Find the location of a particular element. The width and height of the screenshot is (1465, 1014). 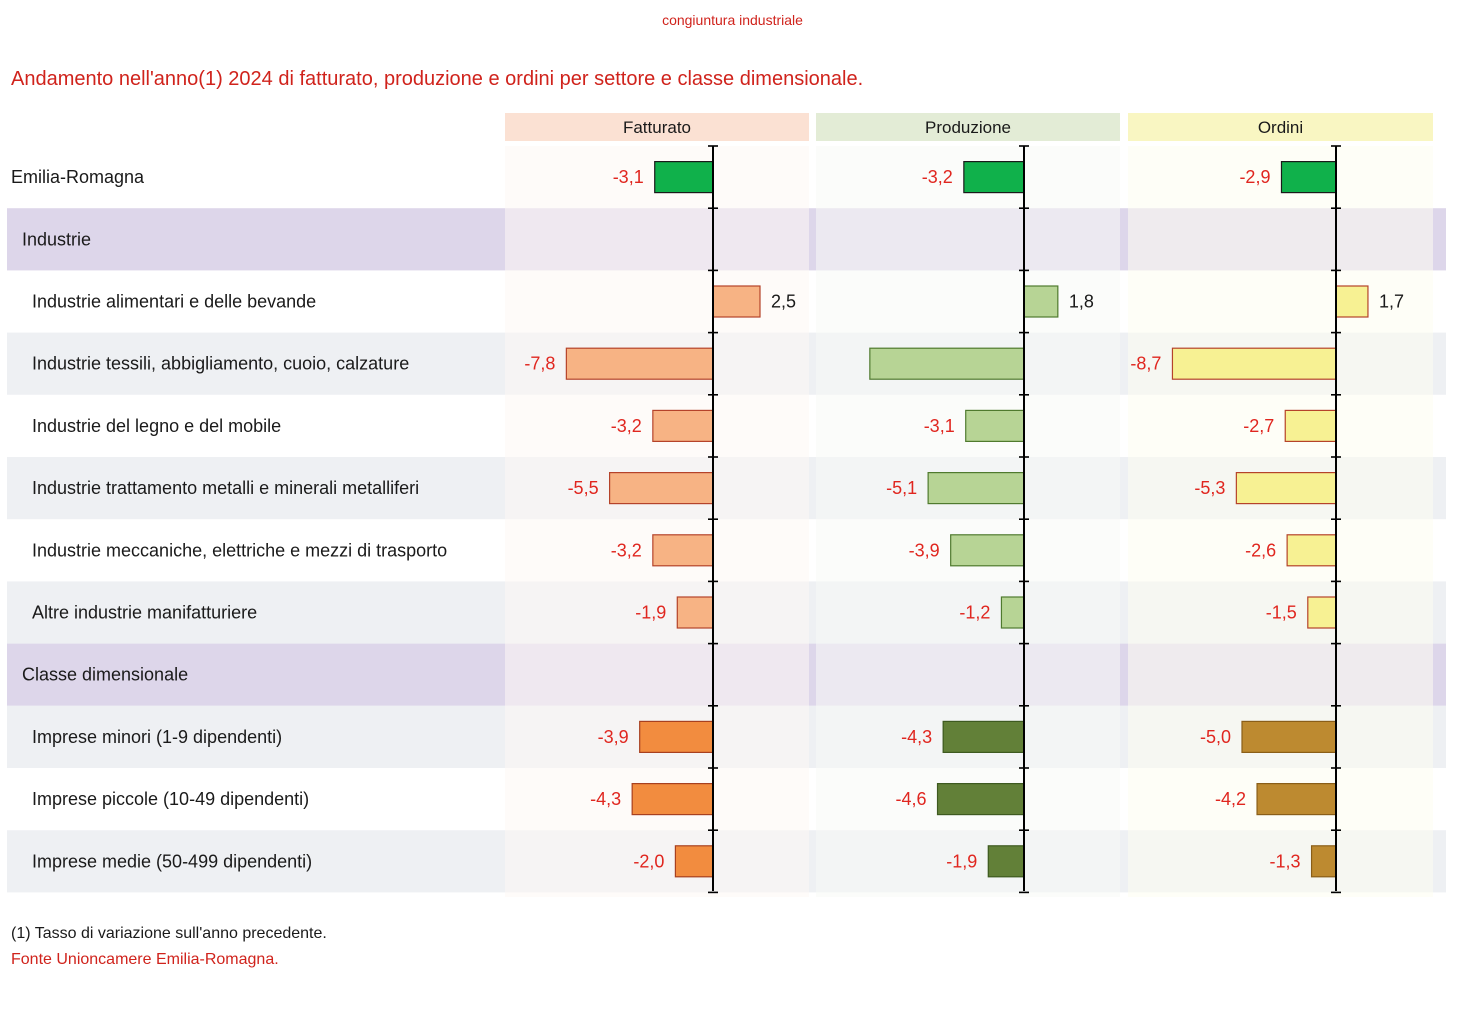

row-label: Imprese medie (50-499 dipendenti) is located at coordinates (172, 861).